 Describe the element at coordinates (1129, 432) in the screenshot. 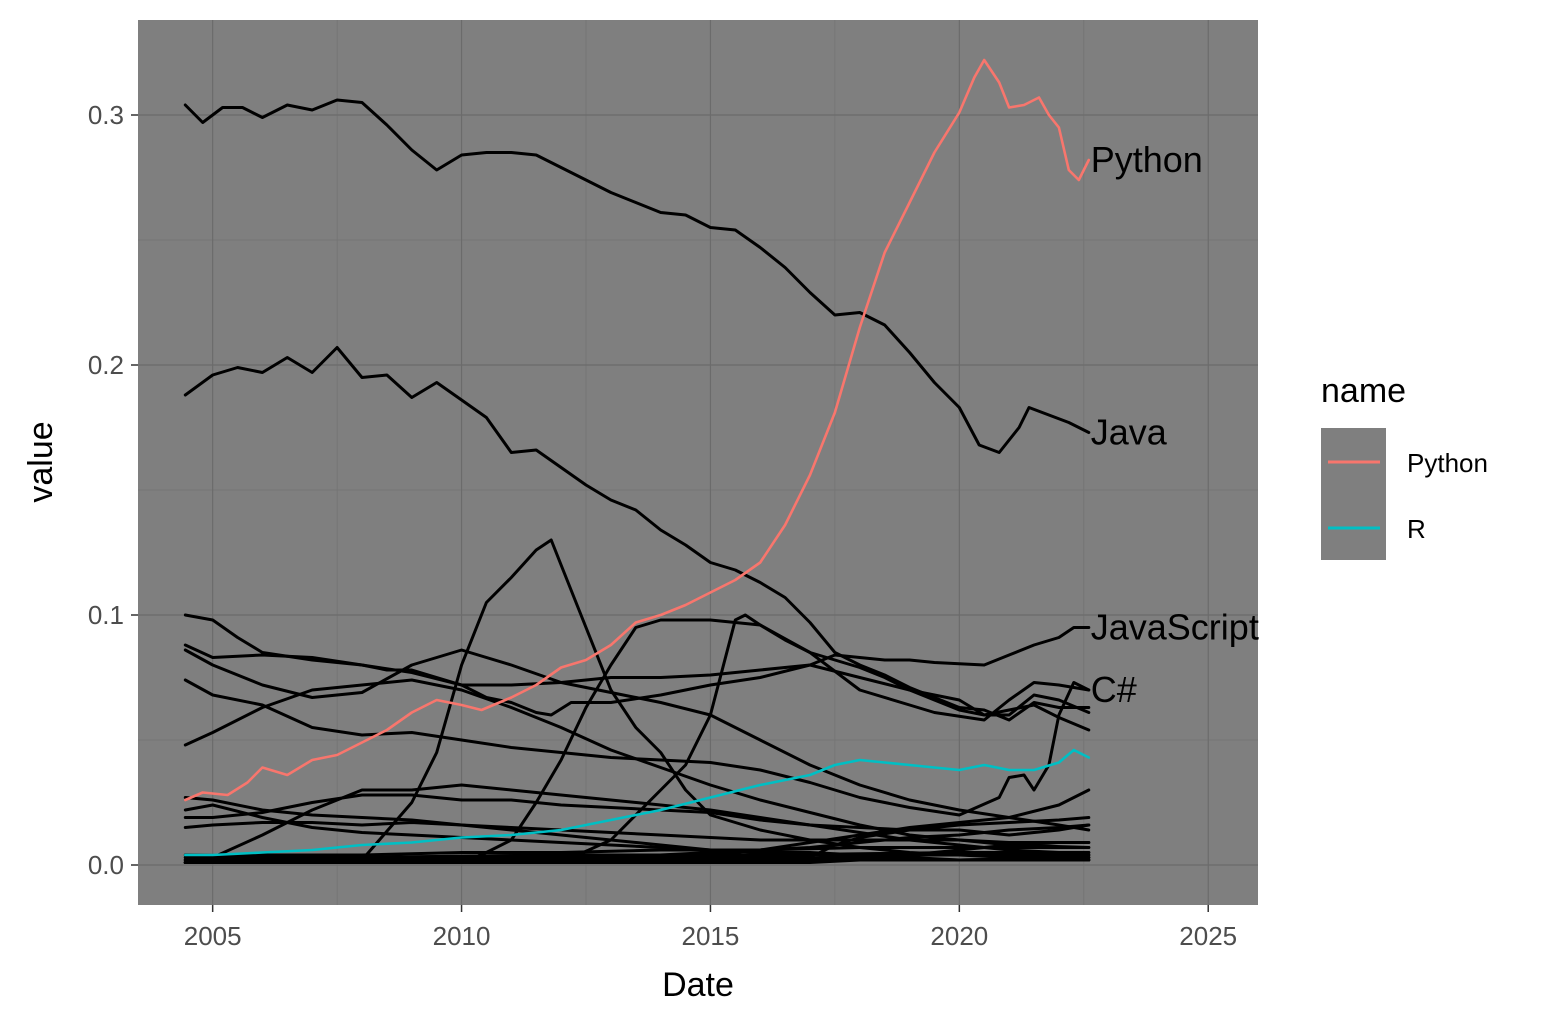

I see `end-label-java: Java` at that location.